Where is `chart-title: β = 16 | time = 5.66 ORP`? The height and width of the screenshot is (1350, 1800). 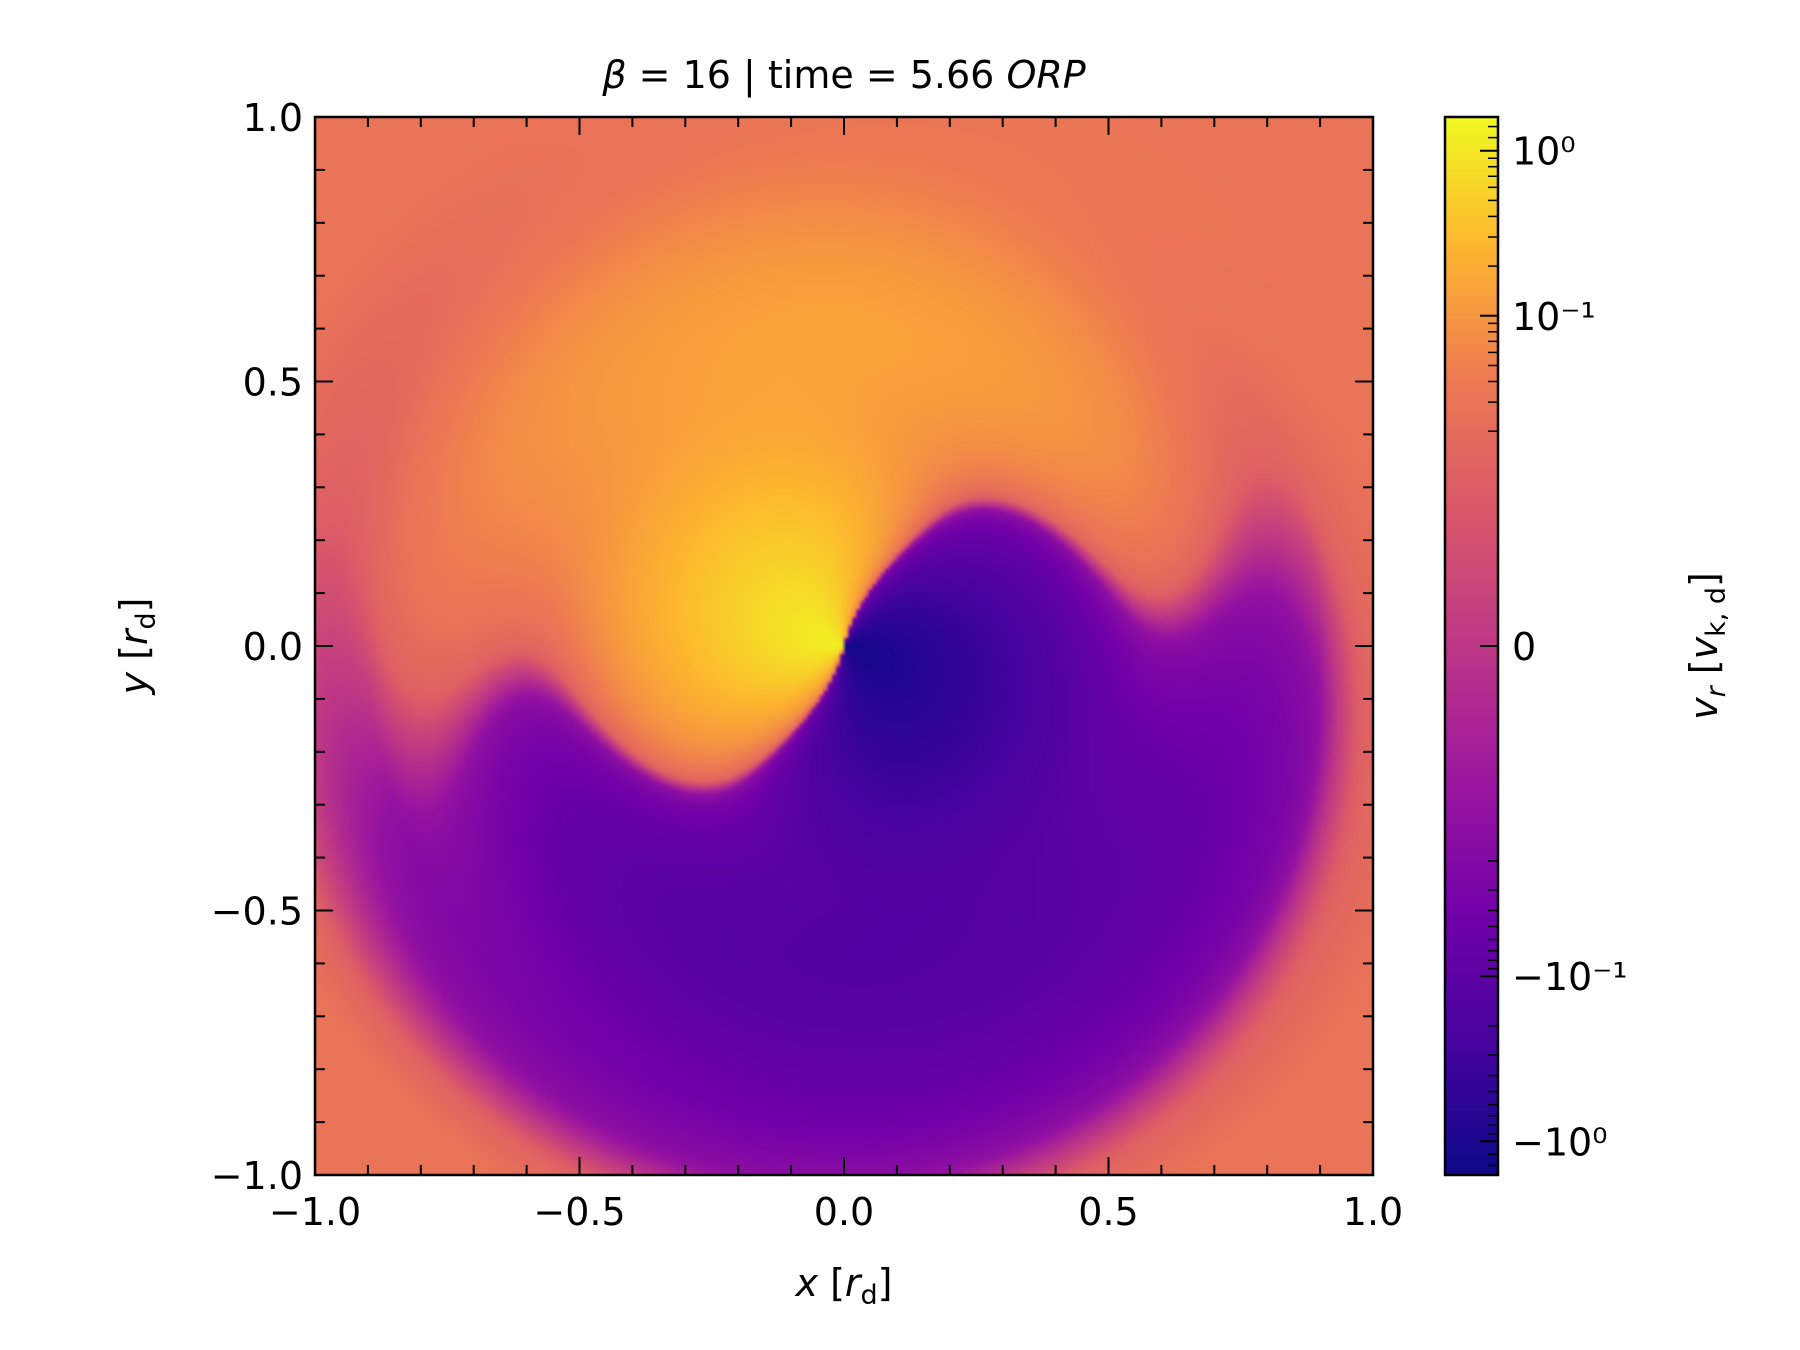
chart-title: β = 16 | time = 5.66 ORP is located at coordinates (843, 75).